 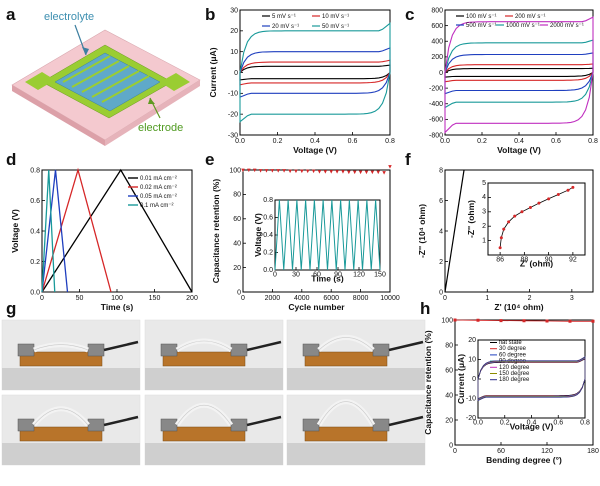 I want to click on retention-point, so click(x=455, y=320).